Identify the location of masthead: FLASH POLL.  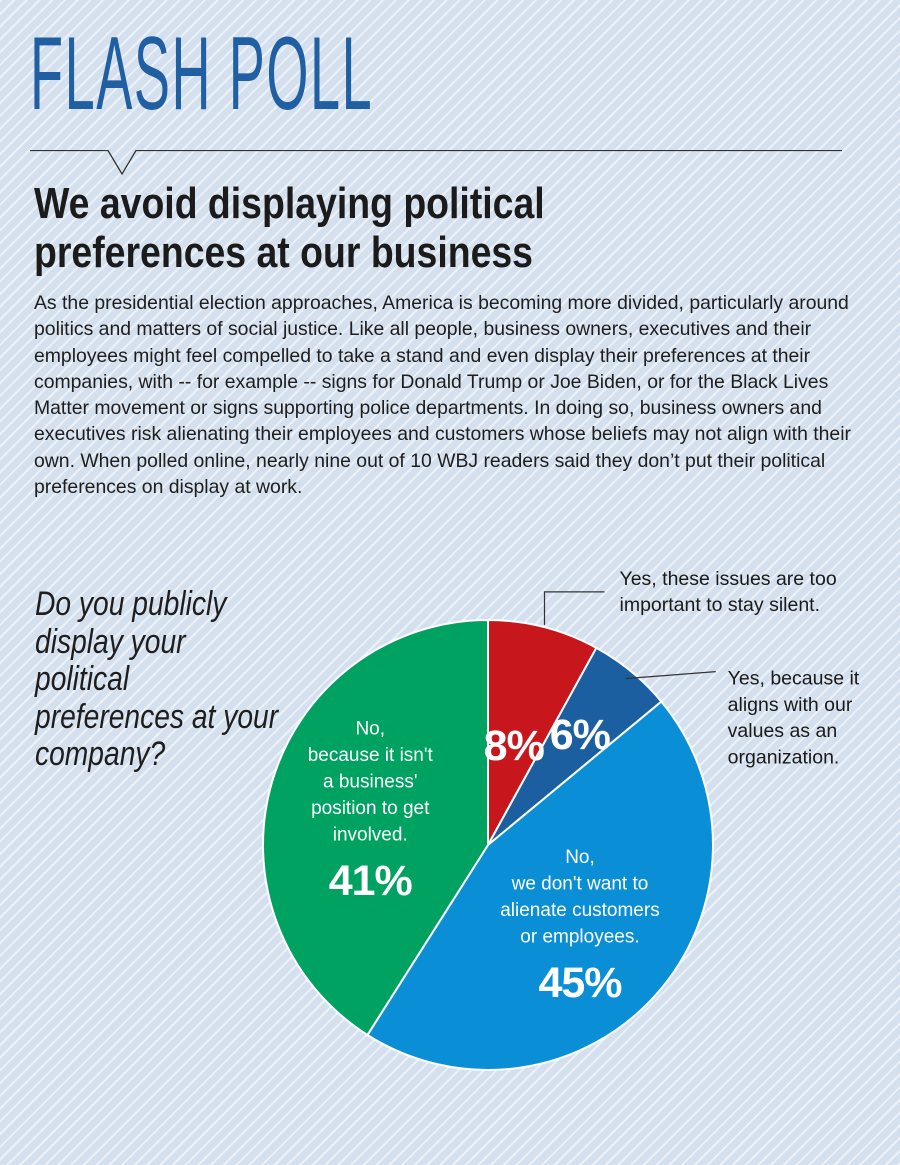
(202, 74).